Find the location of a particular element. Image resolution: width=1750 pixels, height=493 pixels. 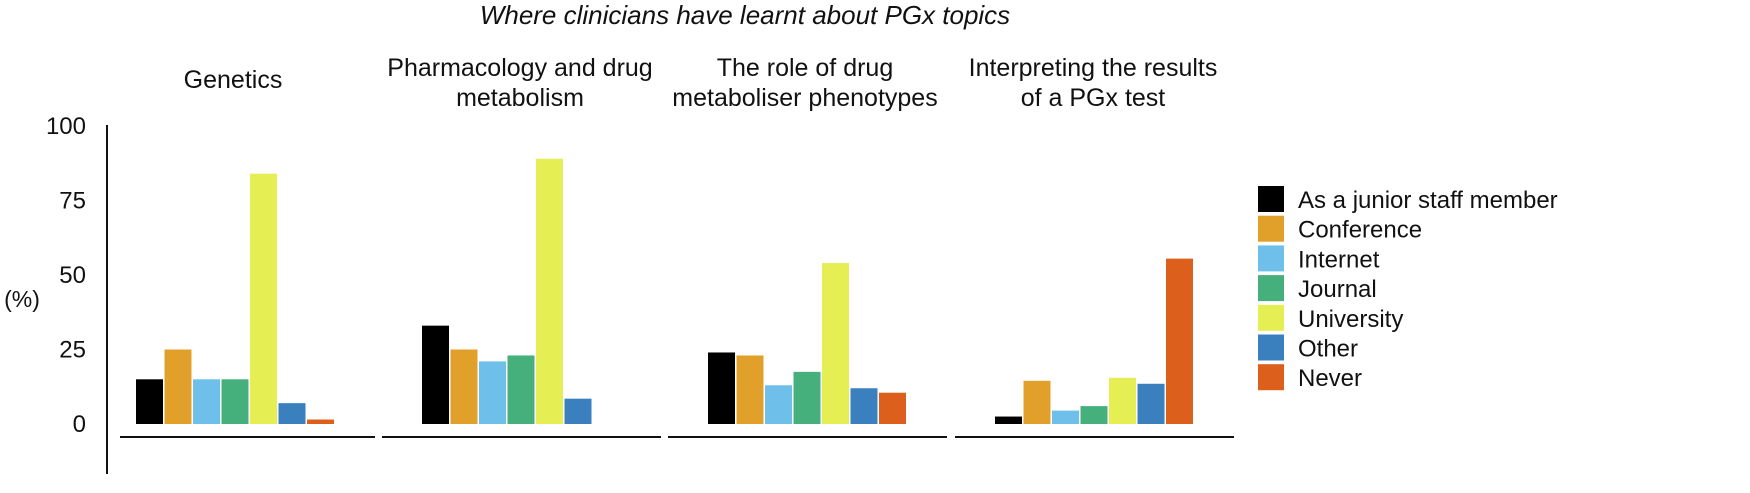

legend-label: Journal is located at coordinates (1337, 289).